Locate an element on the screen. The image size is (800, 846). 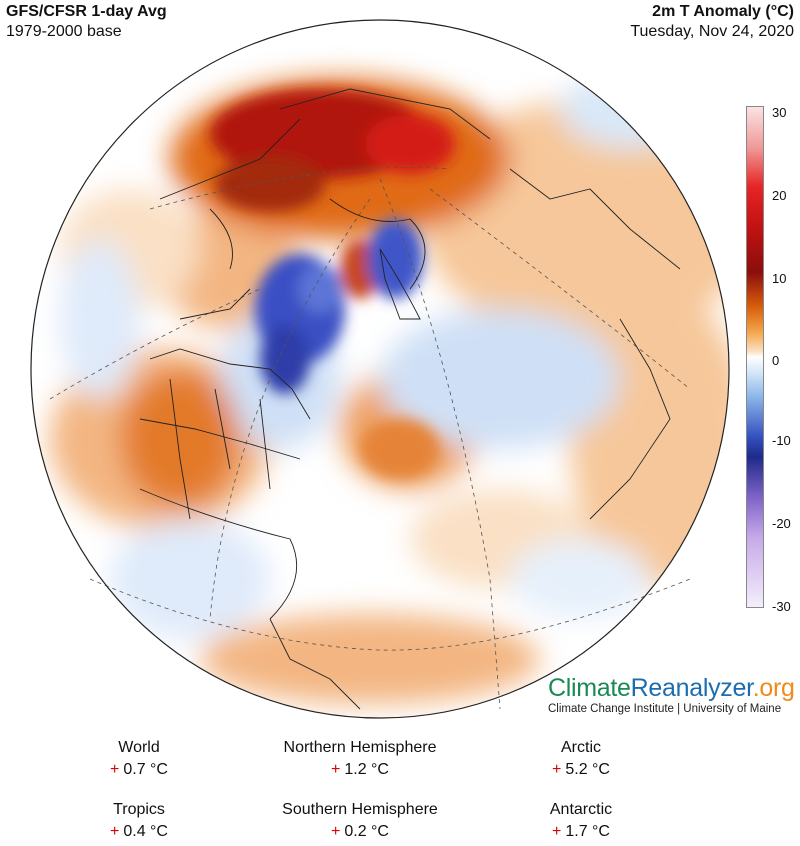
stat-tropics: Tropics +0.4 °C is located at coordinates (139, 821).